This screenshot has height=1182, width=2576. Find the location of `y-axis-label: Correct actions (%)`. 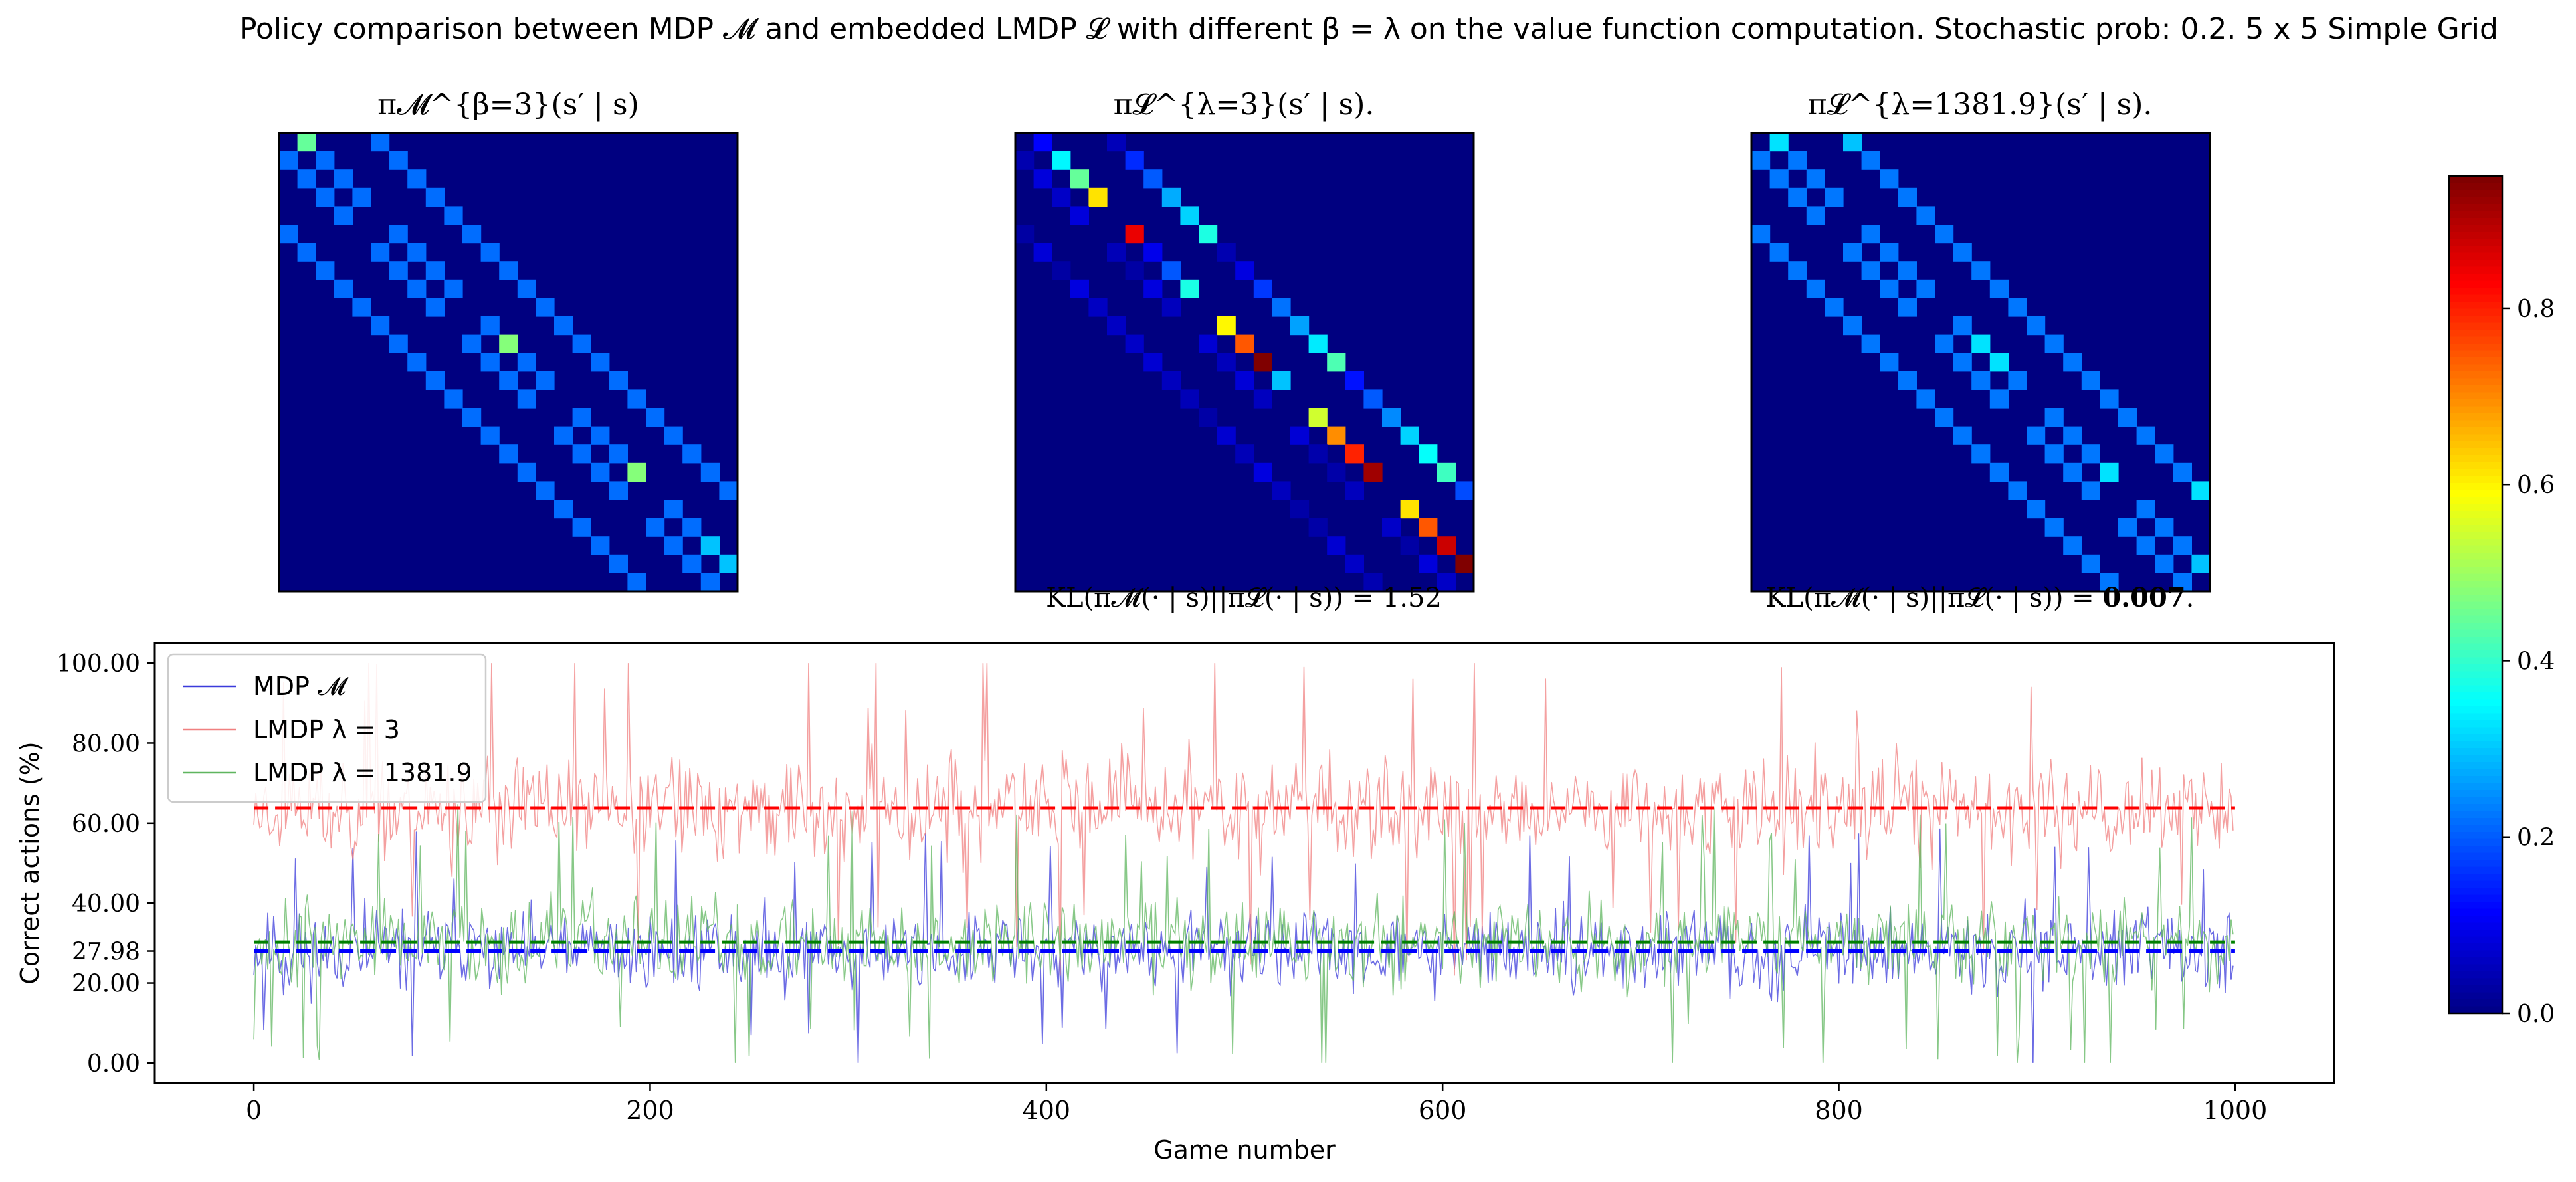

y-axis-label: Correct actions (%) is located at coordinates (30, 862).